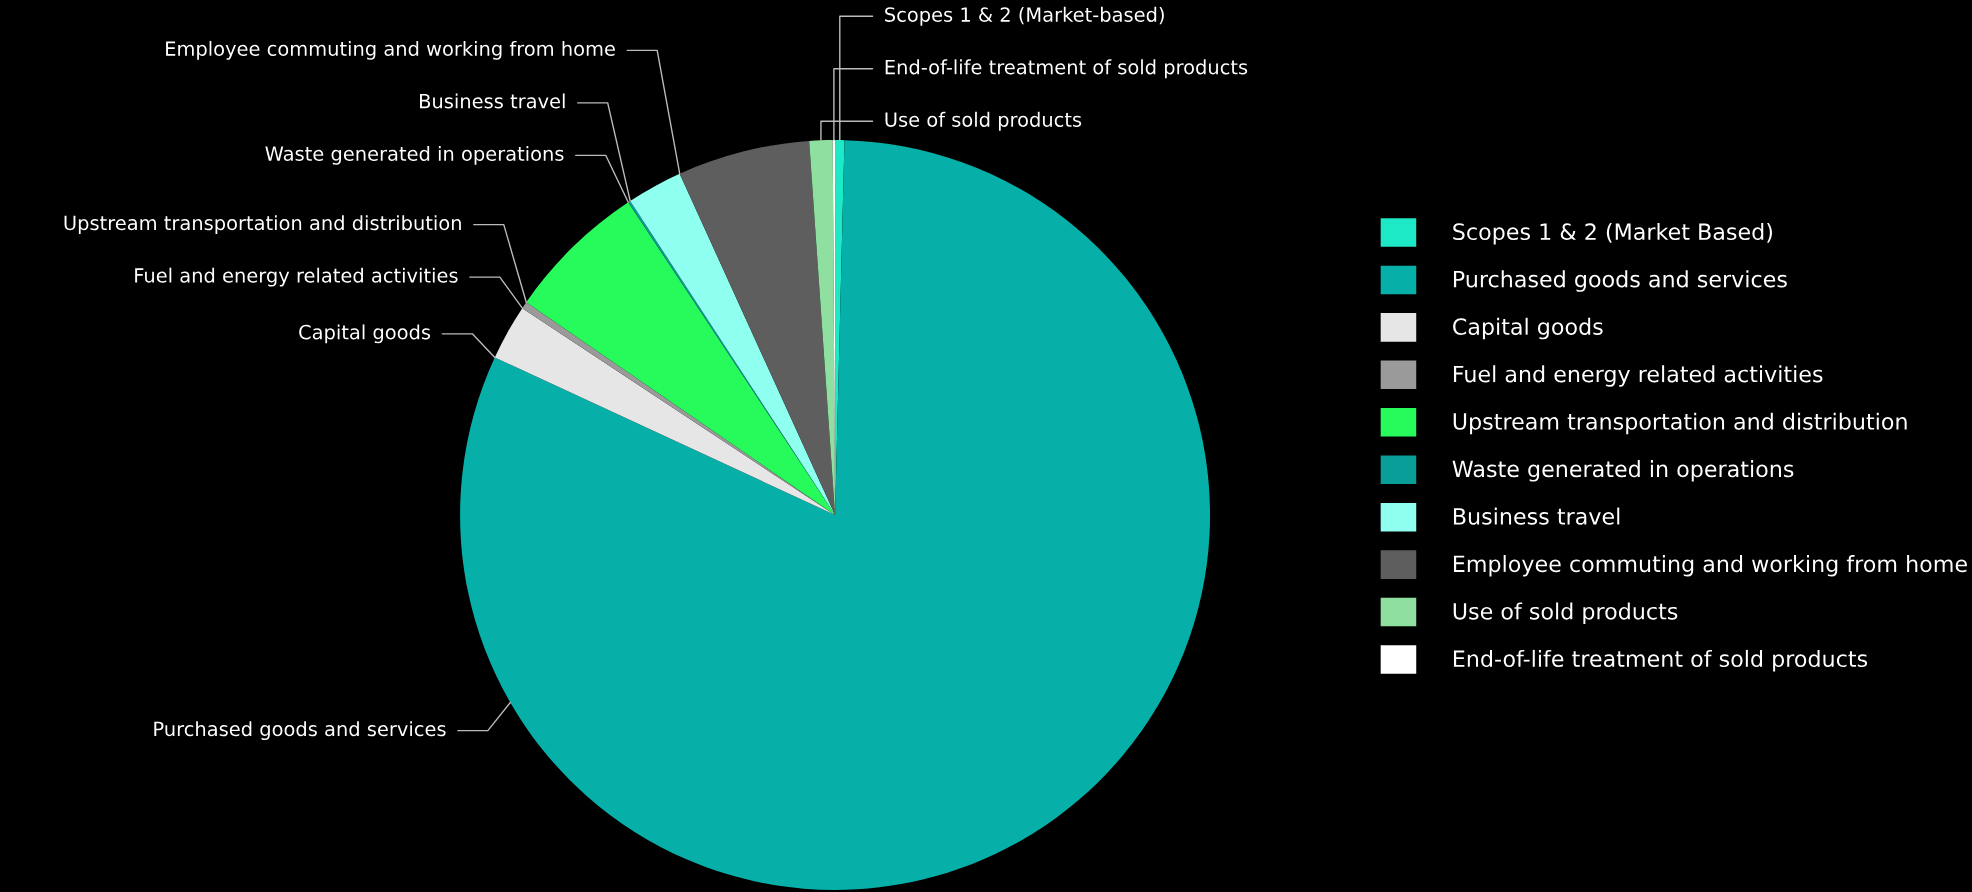 This screenshot has width=1972, height=892. I want to click on text: Use of sold products, so click(983, 121).